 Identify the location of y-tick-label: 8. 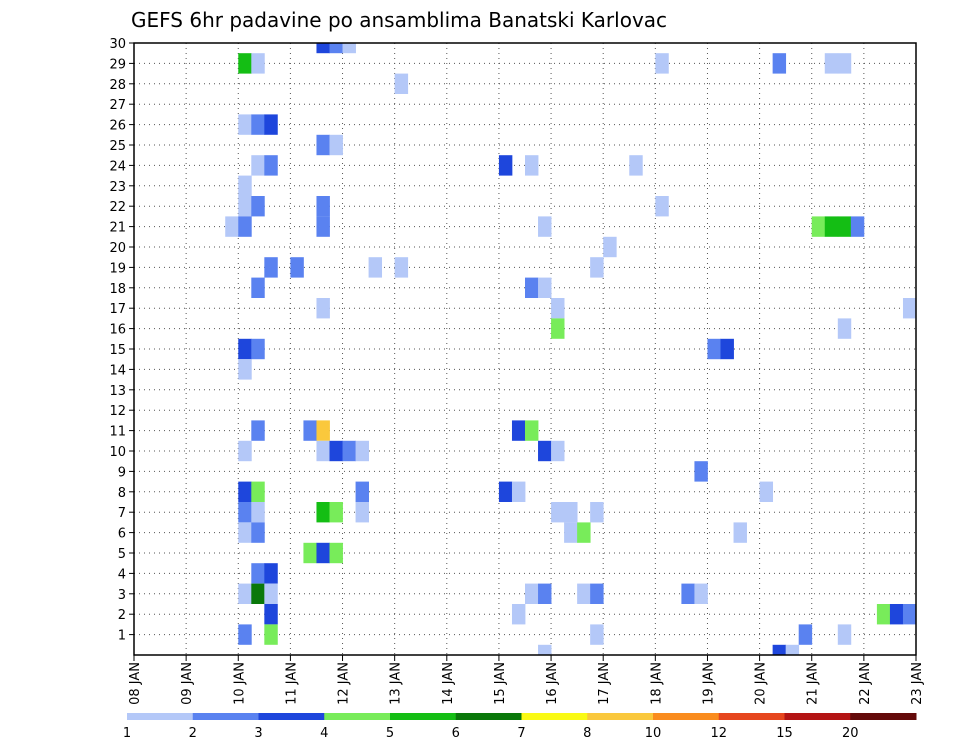
(122, 493).